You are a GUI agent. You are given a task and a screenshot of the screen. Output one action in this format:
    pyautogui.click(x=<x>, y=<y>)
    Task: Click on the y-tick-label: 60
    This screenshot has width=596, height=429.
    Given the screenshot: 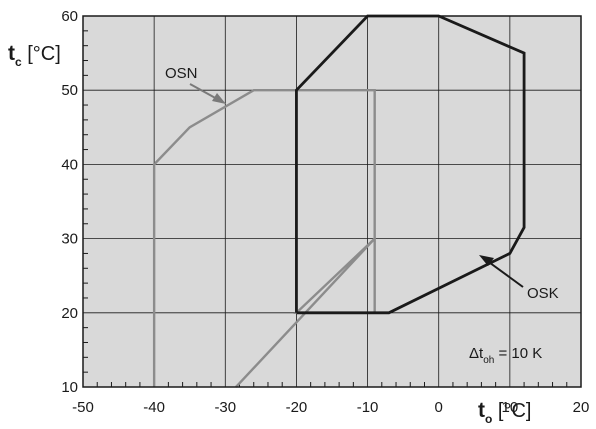 What is the action you would take?
    pyautogui.click(x=69, y=16)
    